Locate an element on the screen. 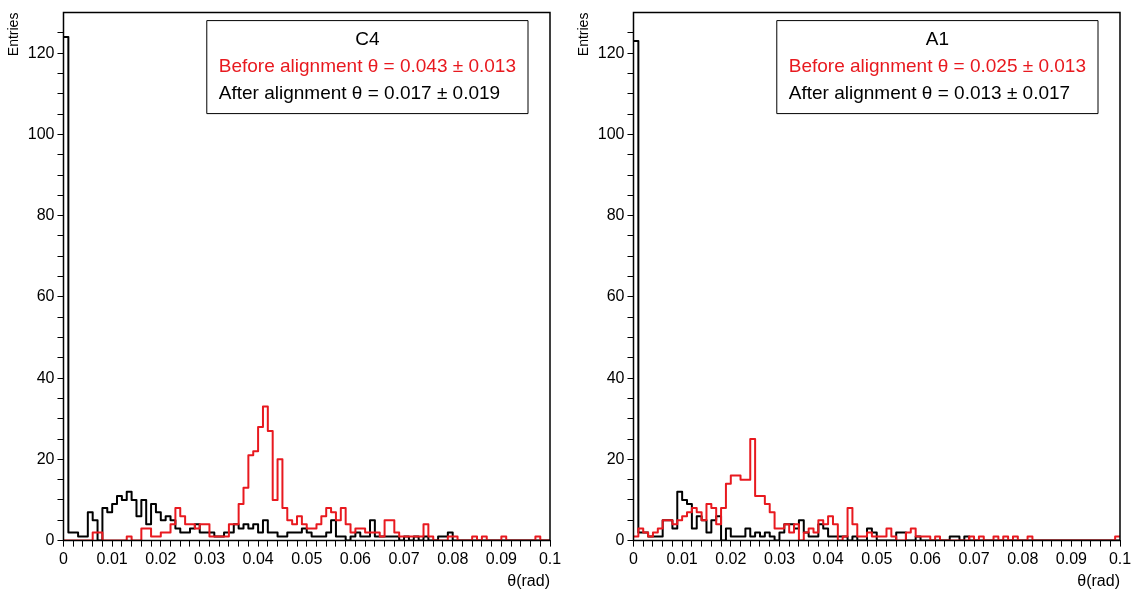 The width and height of the screenshot is (1140, 595). text: Before alignment θ = 0.025 ± 0.013 is located at coordinates (937, 66).